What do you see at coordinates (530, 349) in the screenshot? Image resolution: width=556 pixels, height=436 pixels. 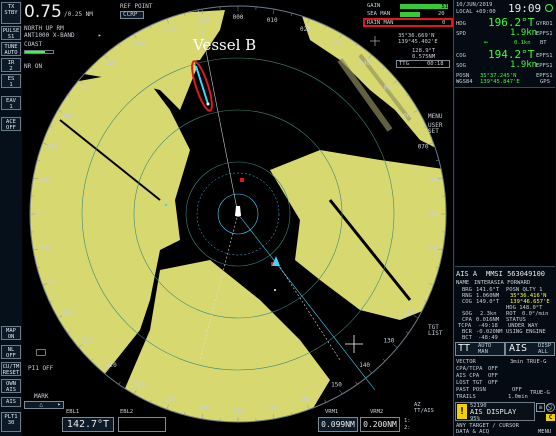 I see `ais-disp-button` at bounding box center [530, 349].